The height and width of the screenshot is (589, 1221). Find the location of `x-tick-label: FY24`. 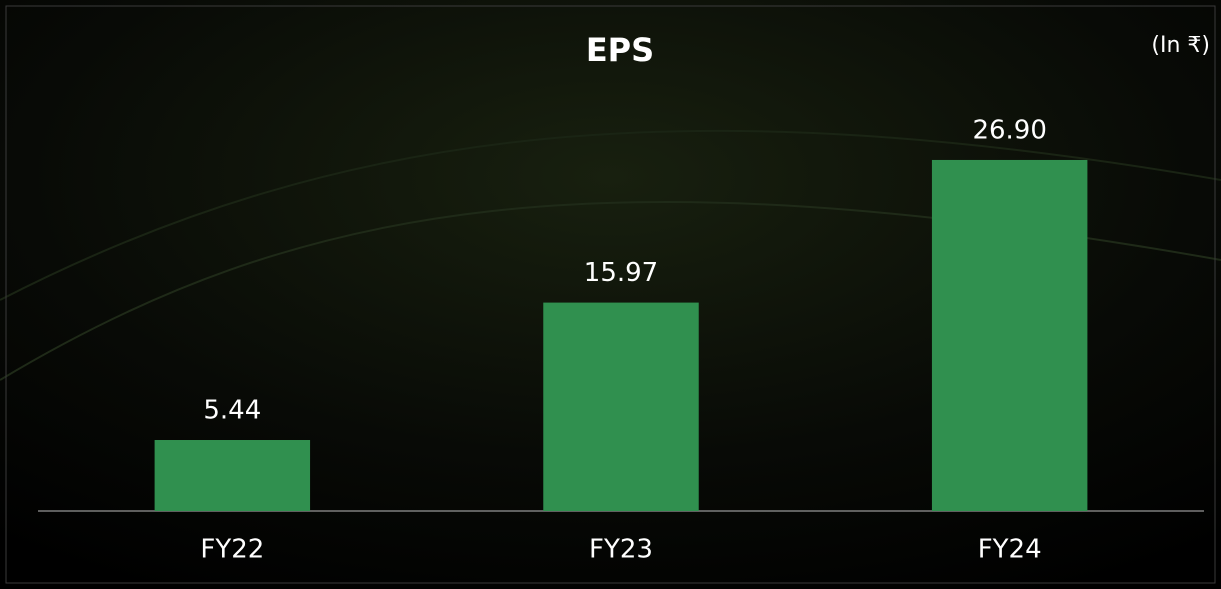

x-tick-label: FY24 is located at coordinates (1010, 550).